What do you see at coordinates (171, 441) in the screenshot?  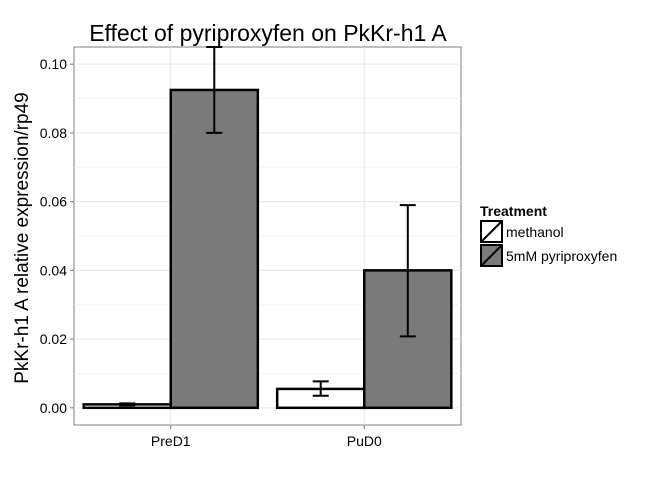 I see `x-tick-label: PreD1` at bounding box center [171, 441].